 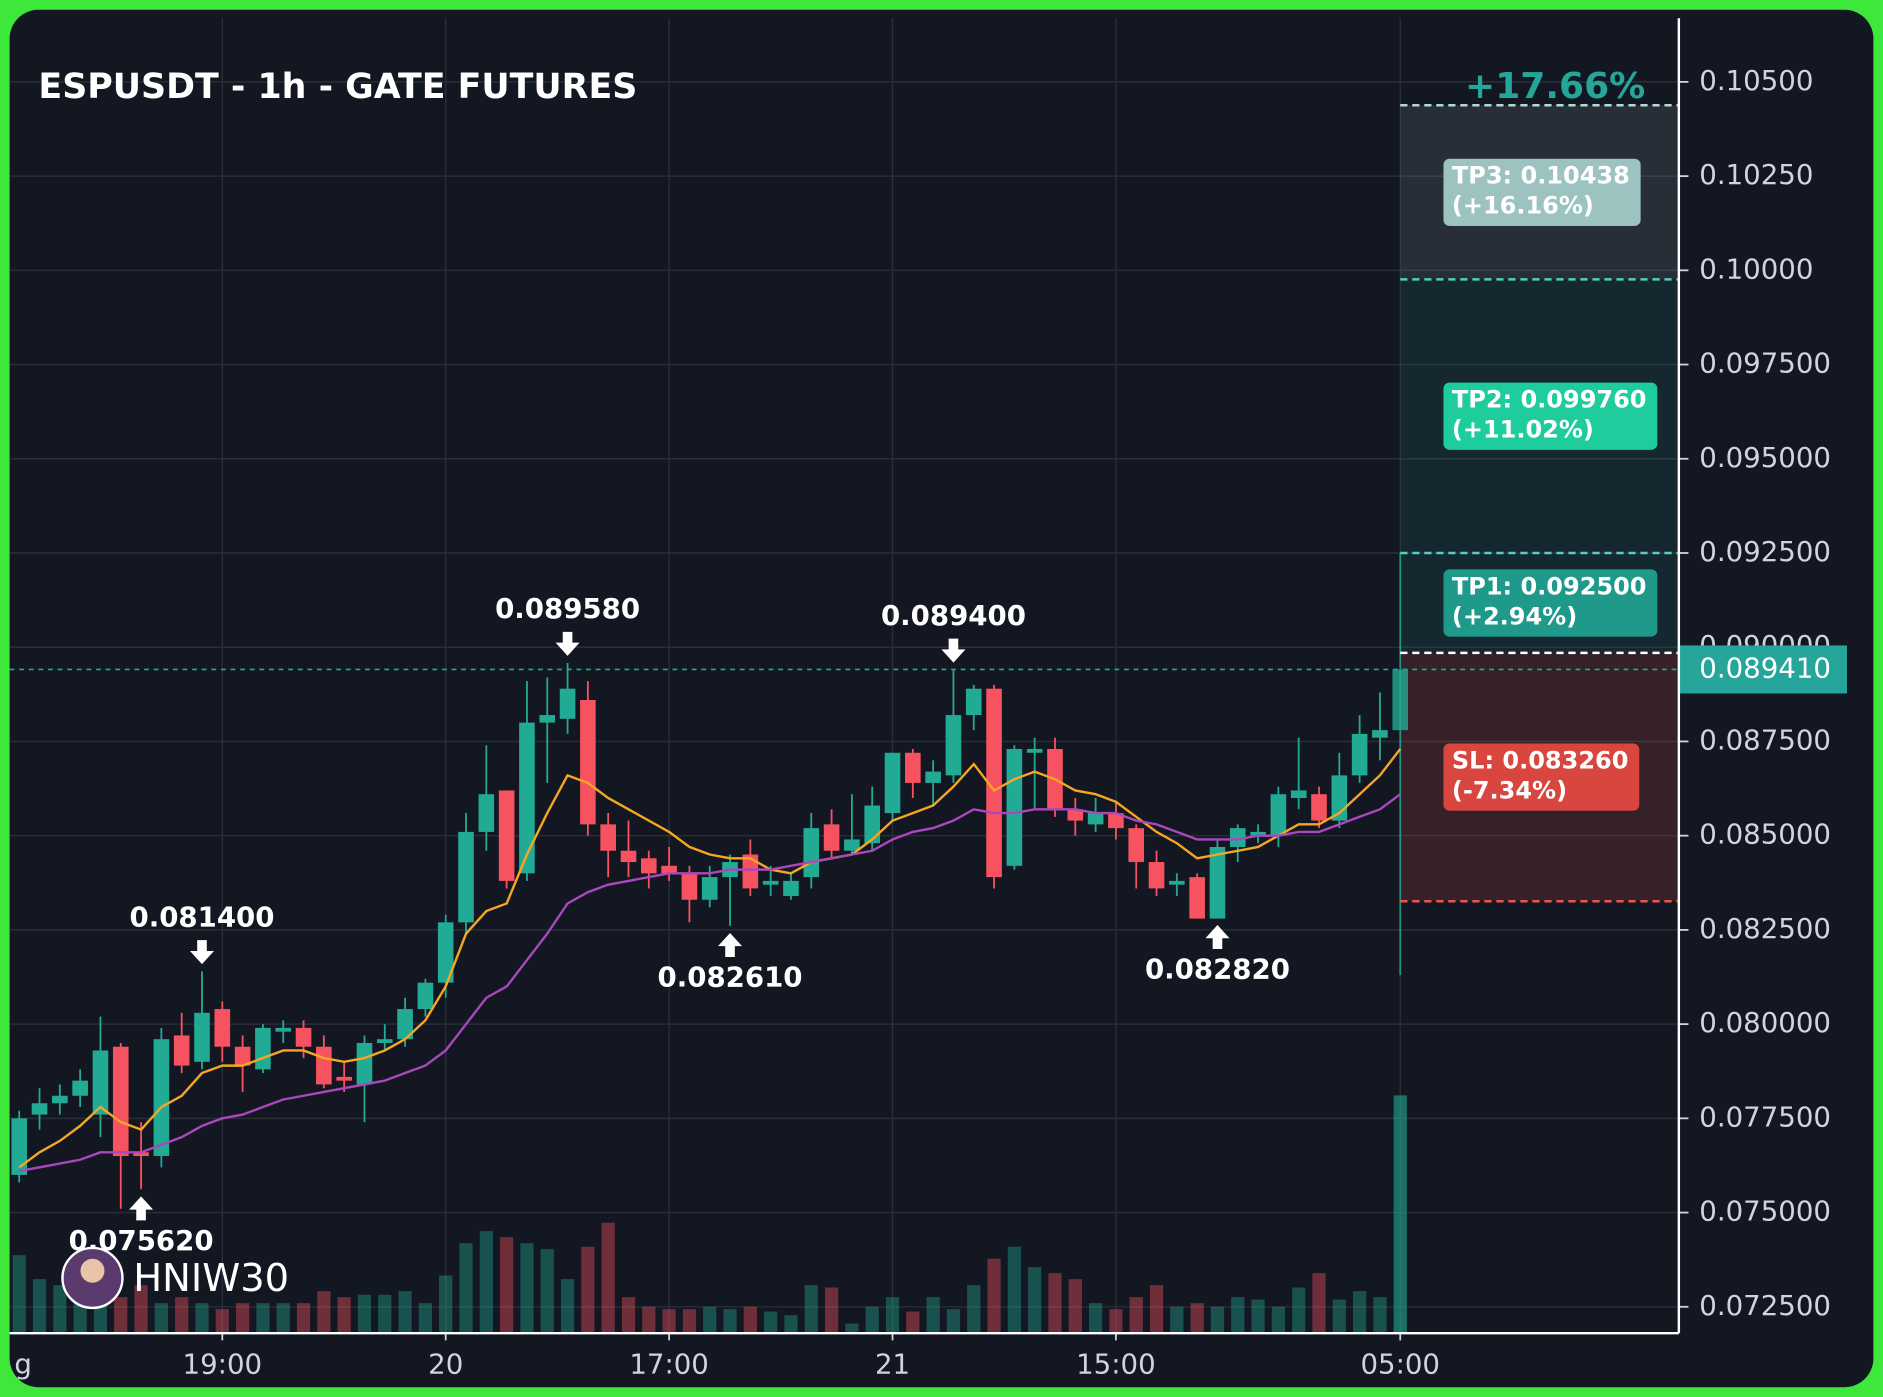 I want to click on y-tick-label: 0.10000, so click(x=1756, y=268).